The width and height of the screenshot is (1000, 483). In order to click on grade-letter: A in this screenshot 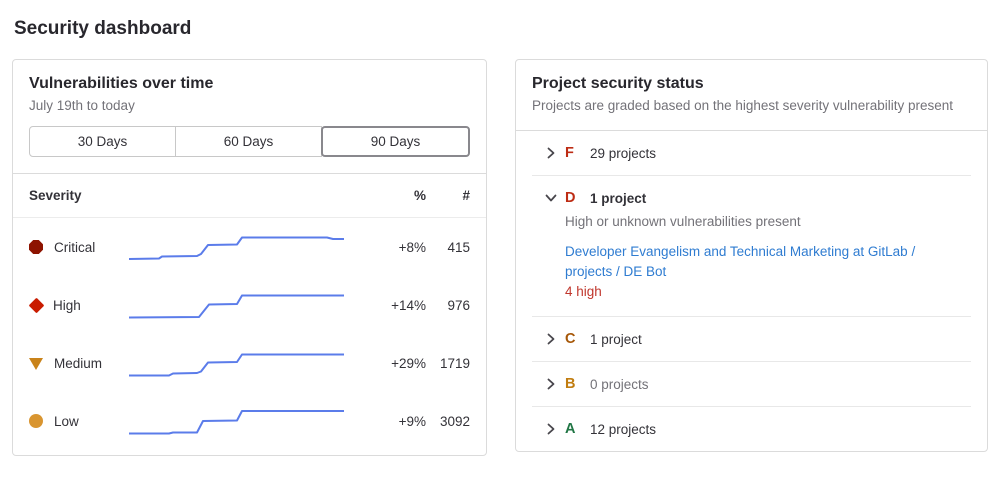, I will do `click(570, 429)`.